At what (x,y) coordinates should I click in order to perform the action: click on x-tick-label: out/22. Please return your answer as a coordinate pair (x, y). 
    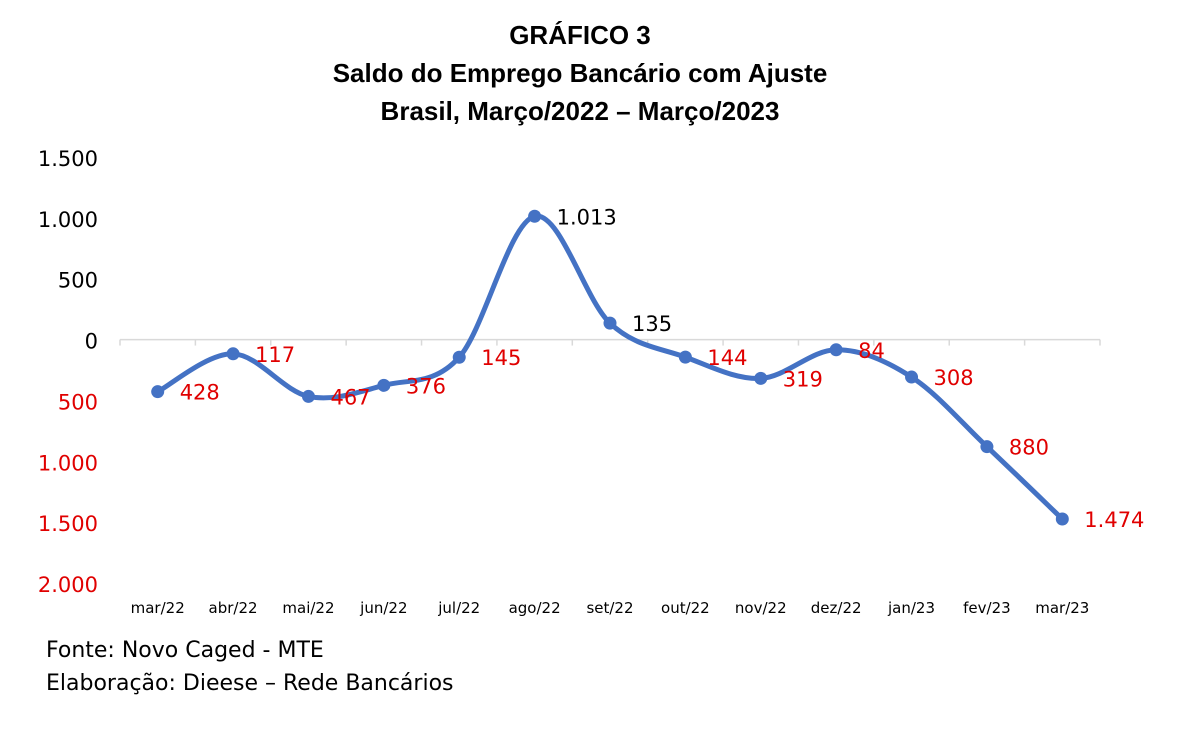
    Looking at the image, I should click on (685, 608).